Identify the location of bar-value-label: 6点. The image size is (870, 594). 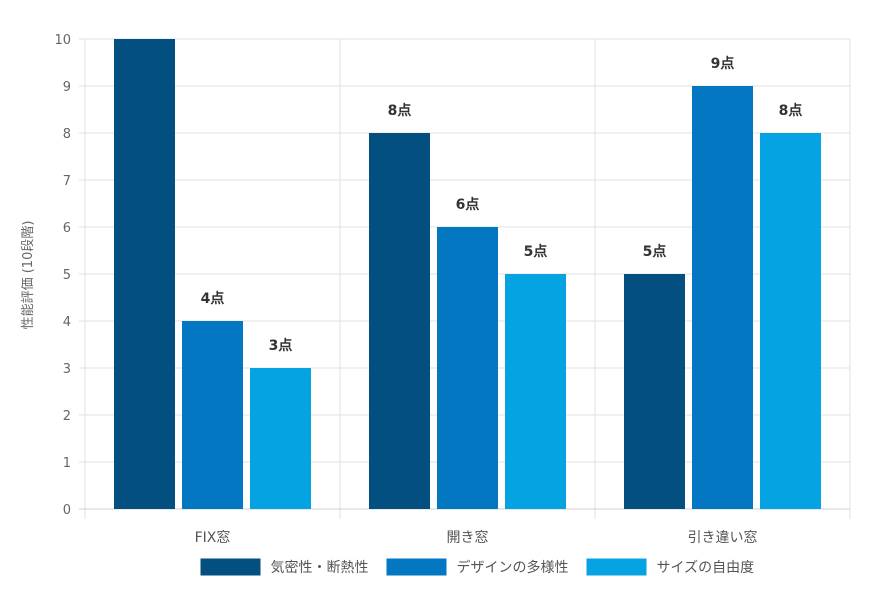
(468, 204).